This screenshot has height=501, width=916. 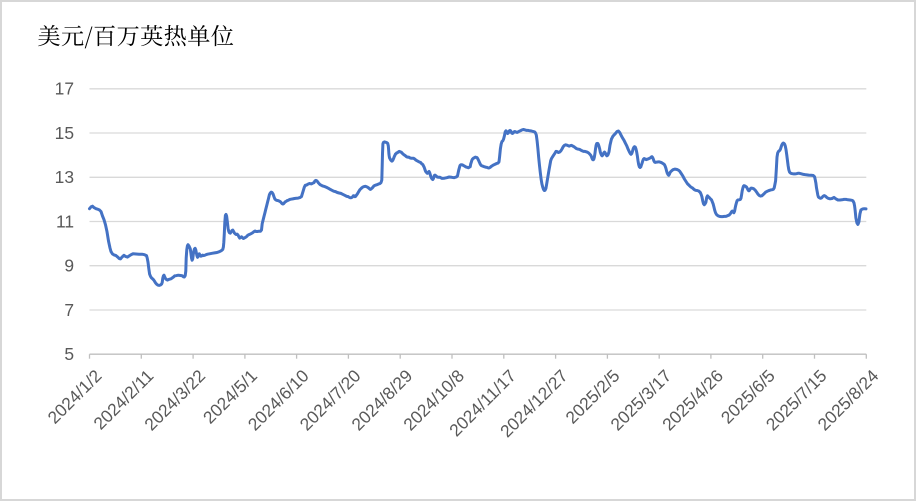 What do you see at coordinates (64, 177) in the screenshot?
I see `svg-text: 13` at bounding box center [64, 177].